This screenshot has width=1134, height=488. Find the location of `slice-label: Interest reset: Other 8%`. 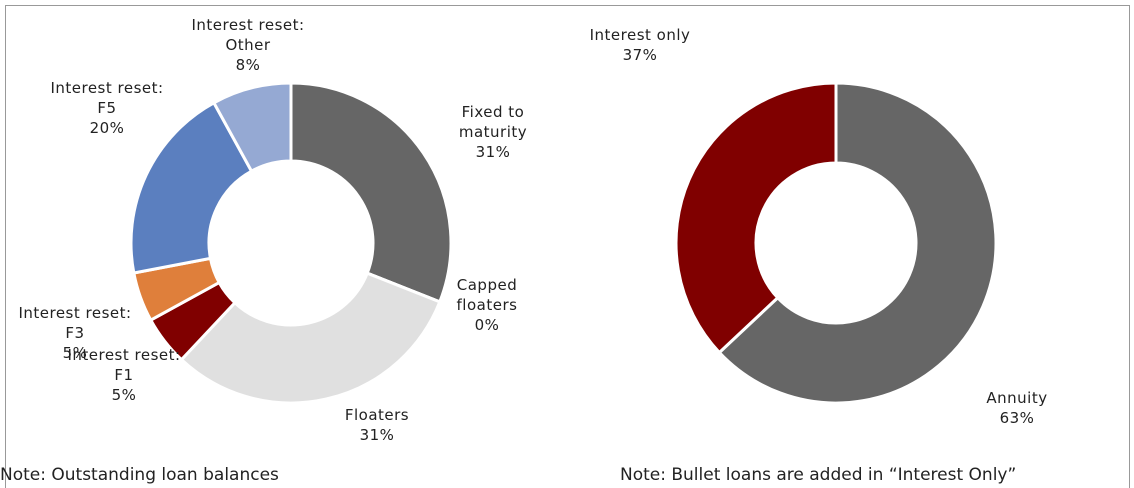

slice-label: Interest reset: Other 8% is located at coordinates (248, 45).